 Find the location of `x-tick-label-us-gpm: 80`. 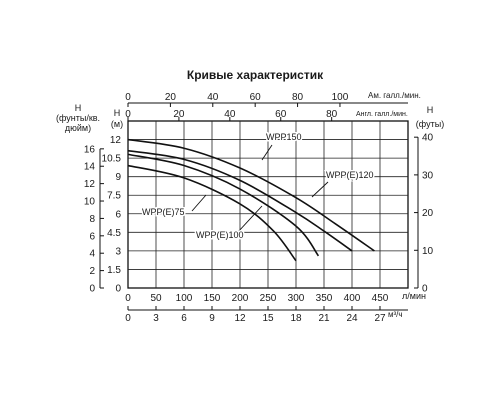

x-tick-label-us-gpm: 80 is located at coordinates (298, 97).